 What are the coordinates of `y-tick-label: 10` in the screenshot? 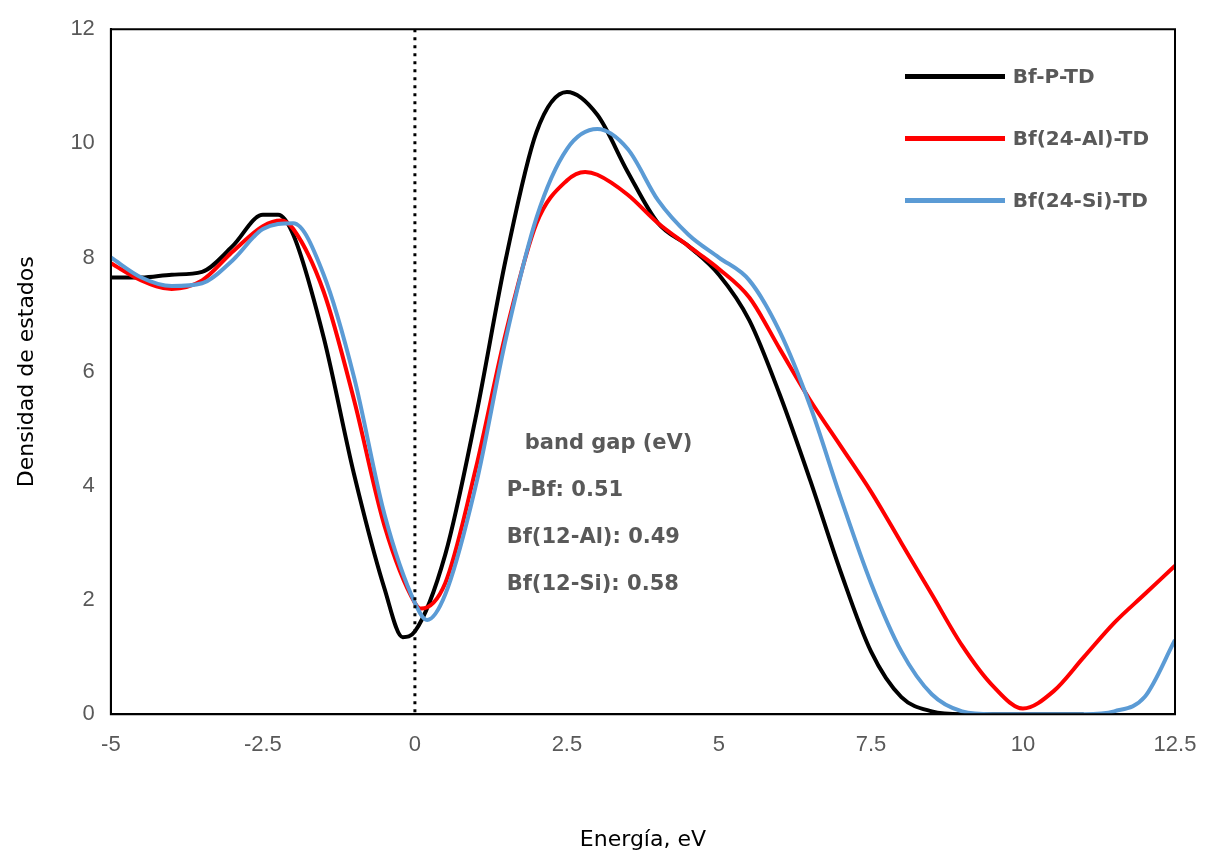 It's located at (82, 142).